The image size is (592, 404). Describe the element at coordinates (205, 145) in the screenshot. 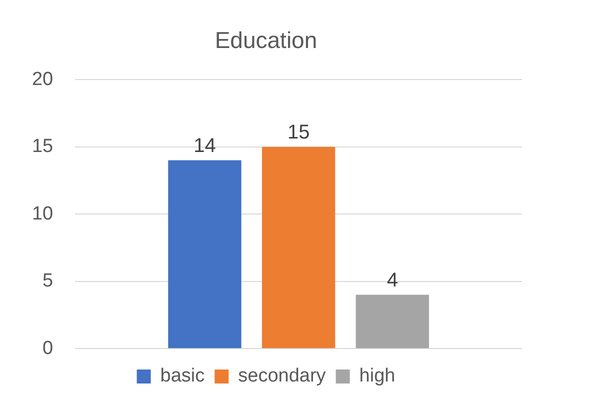

I see `data-label: 14` at that location.